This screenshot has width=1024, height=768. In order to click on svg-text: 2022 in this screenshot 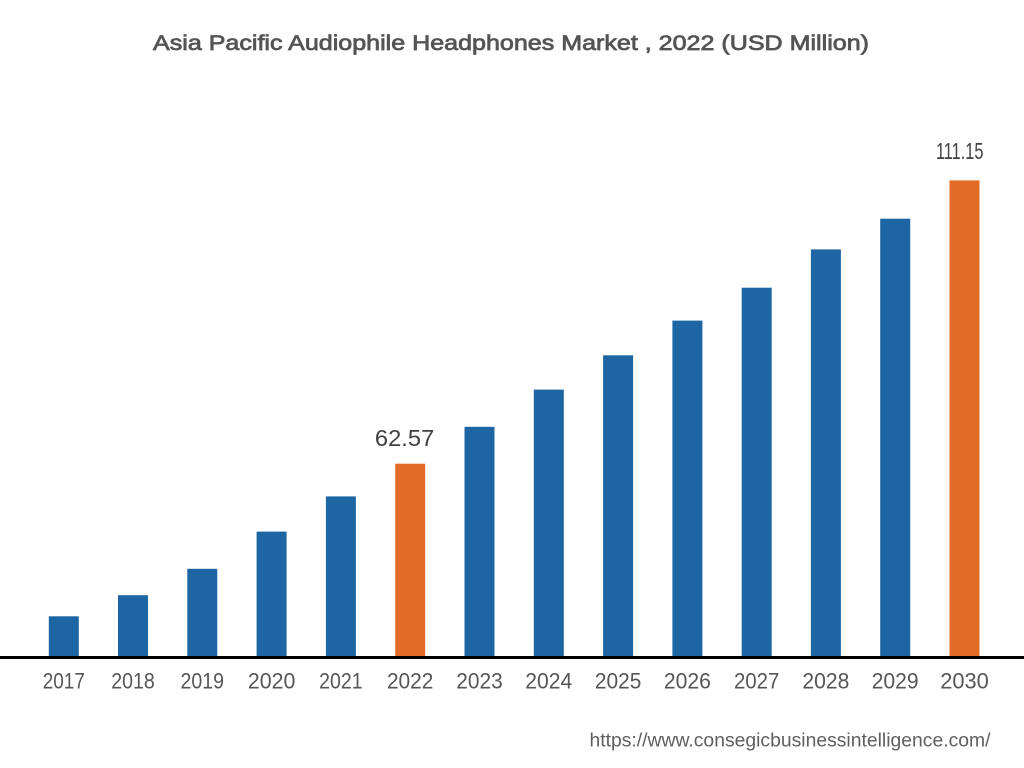, I will do `click(410, 680)`.